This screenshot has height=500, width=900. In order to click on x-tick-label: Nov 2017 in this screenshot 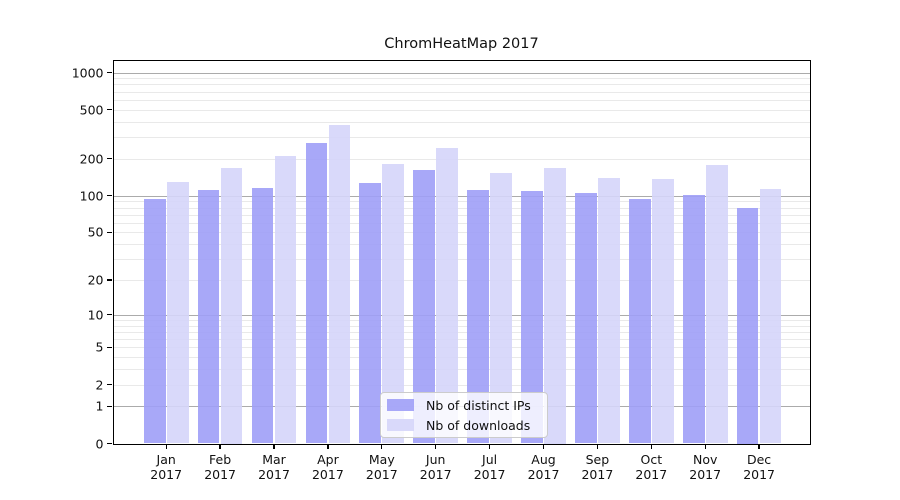, I will do `click(705, 467)`.